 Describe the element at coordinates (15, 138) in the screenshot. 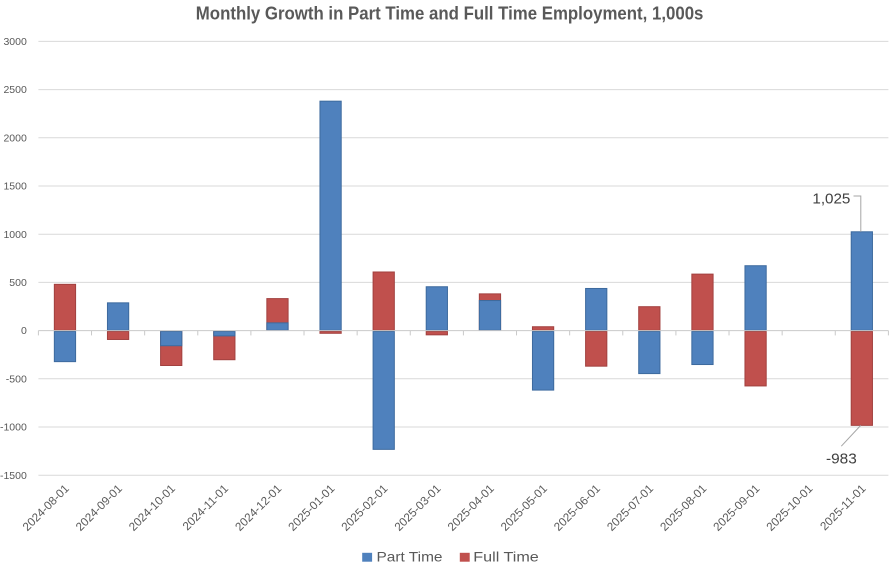

I see `svg-text: 2000` at that location.